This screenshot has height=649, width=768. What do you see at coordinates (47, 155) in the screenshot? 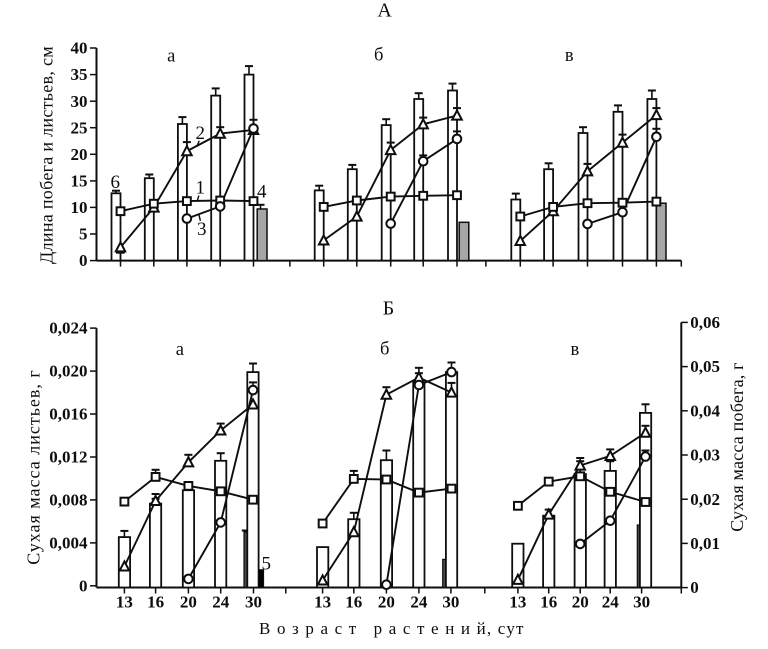
I see `svg-text: Длина побега и листьев, см` at bounding box center [47, 155].